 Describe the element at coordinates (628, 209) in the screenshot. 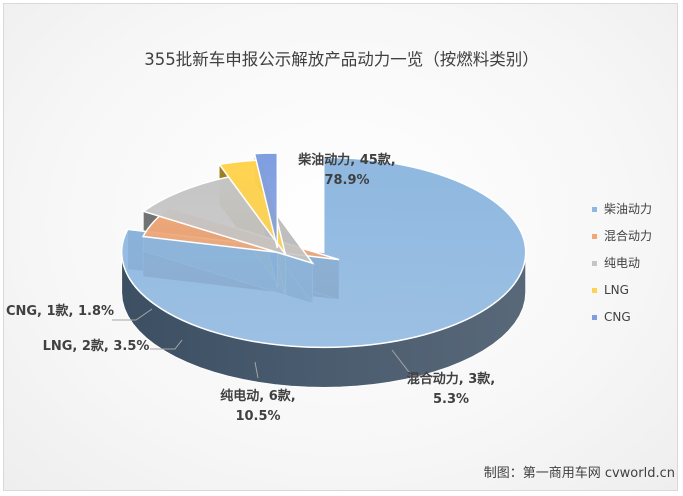

I see `legend-label-柴油动力: 柴油动力` at that location.